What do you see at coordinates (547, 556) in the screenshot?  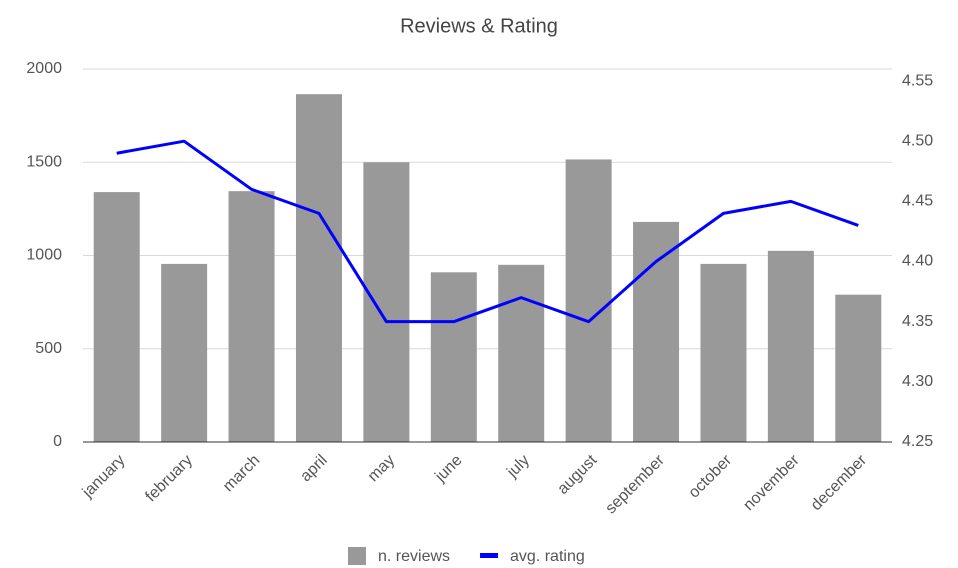 I see `legend-label: avg. rating` at bounding box center [547, 556].